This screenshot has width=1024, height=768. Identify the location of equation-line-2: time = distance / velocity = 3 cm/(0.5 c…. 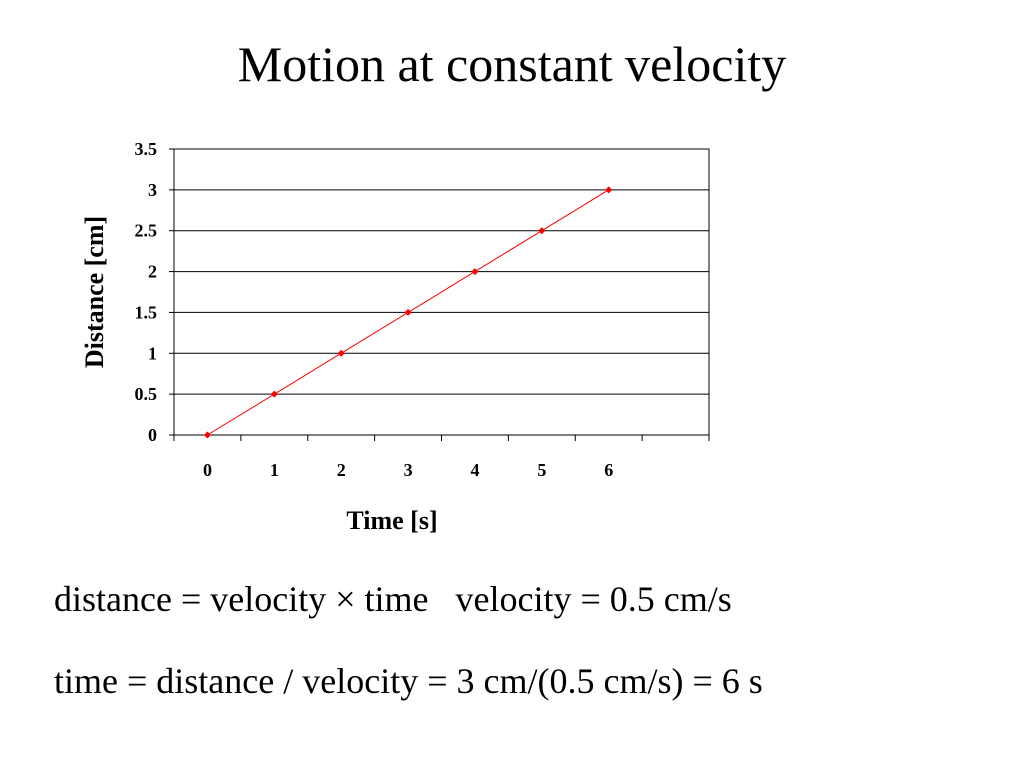
(408, 681).